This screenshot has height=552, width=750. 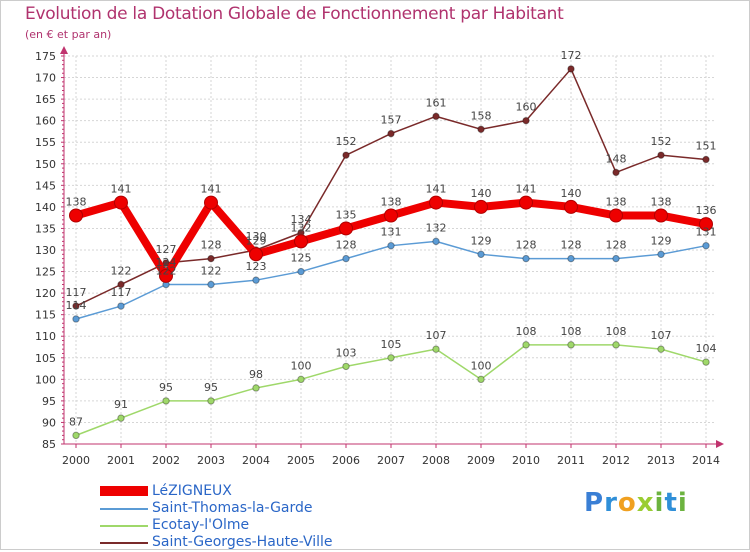 What do you see at coordinates (211, 245) in the screenshot?
I see `data-label-saint-georges-haute-ville: 128` at bounding box center [211, 245].